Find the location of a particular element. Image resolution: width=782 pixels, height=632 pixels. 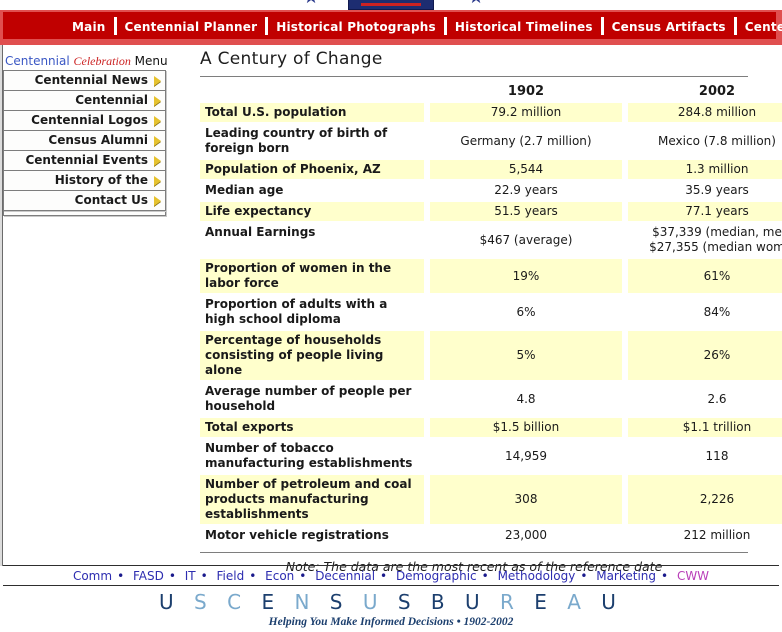

nav-item: Historical Timelines is located at coordinates (523, 26).